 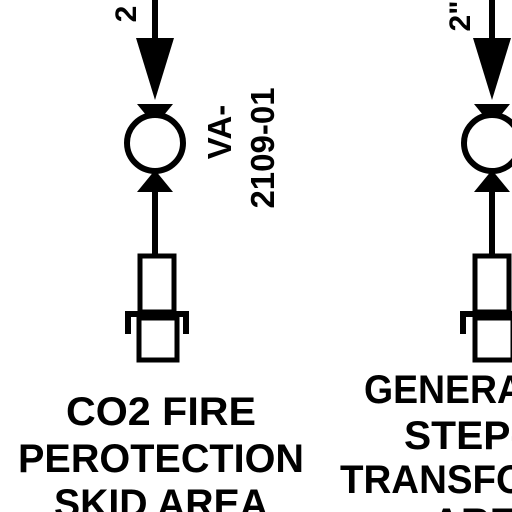 What do you see at coordinates (460, 16) in the screenshot?
I see `line-size-label: 2"` at bounding box center [460, 16].